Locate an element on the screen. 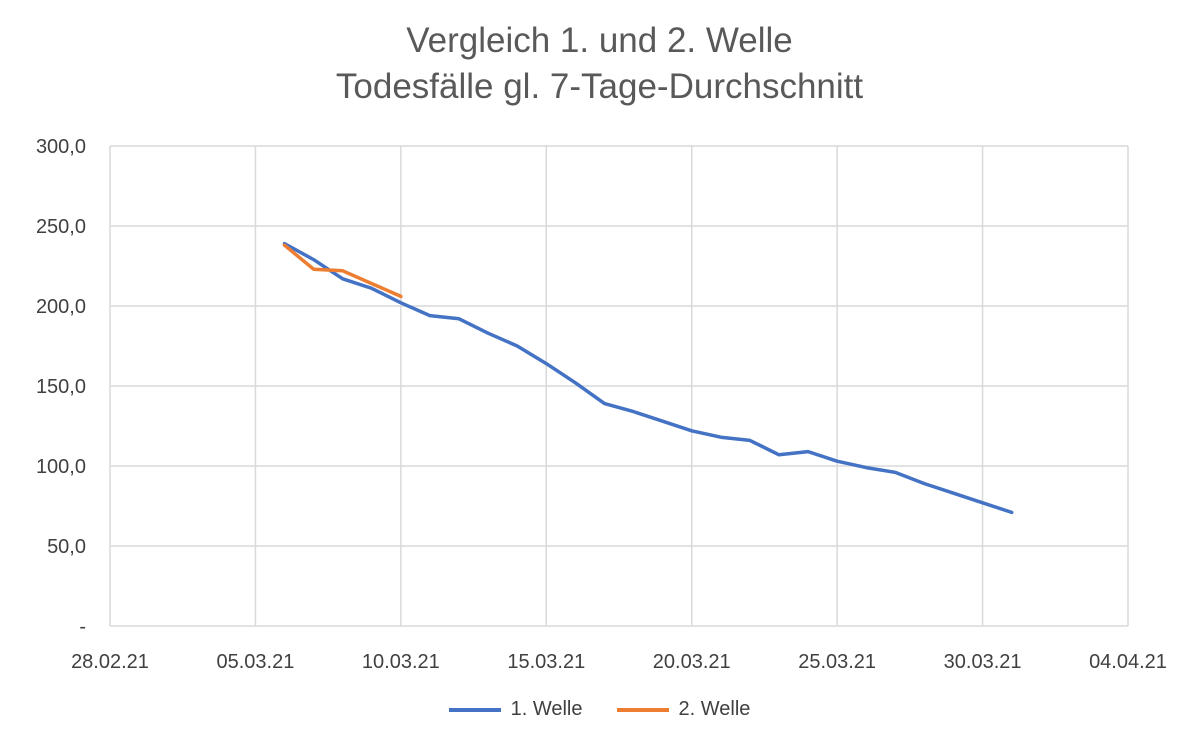 The width and height of the screenshot is (1199, 751). y-tick-label: 150,0 is located at coordinates (61, 387).